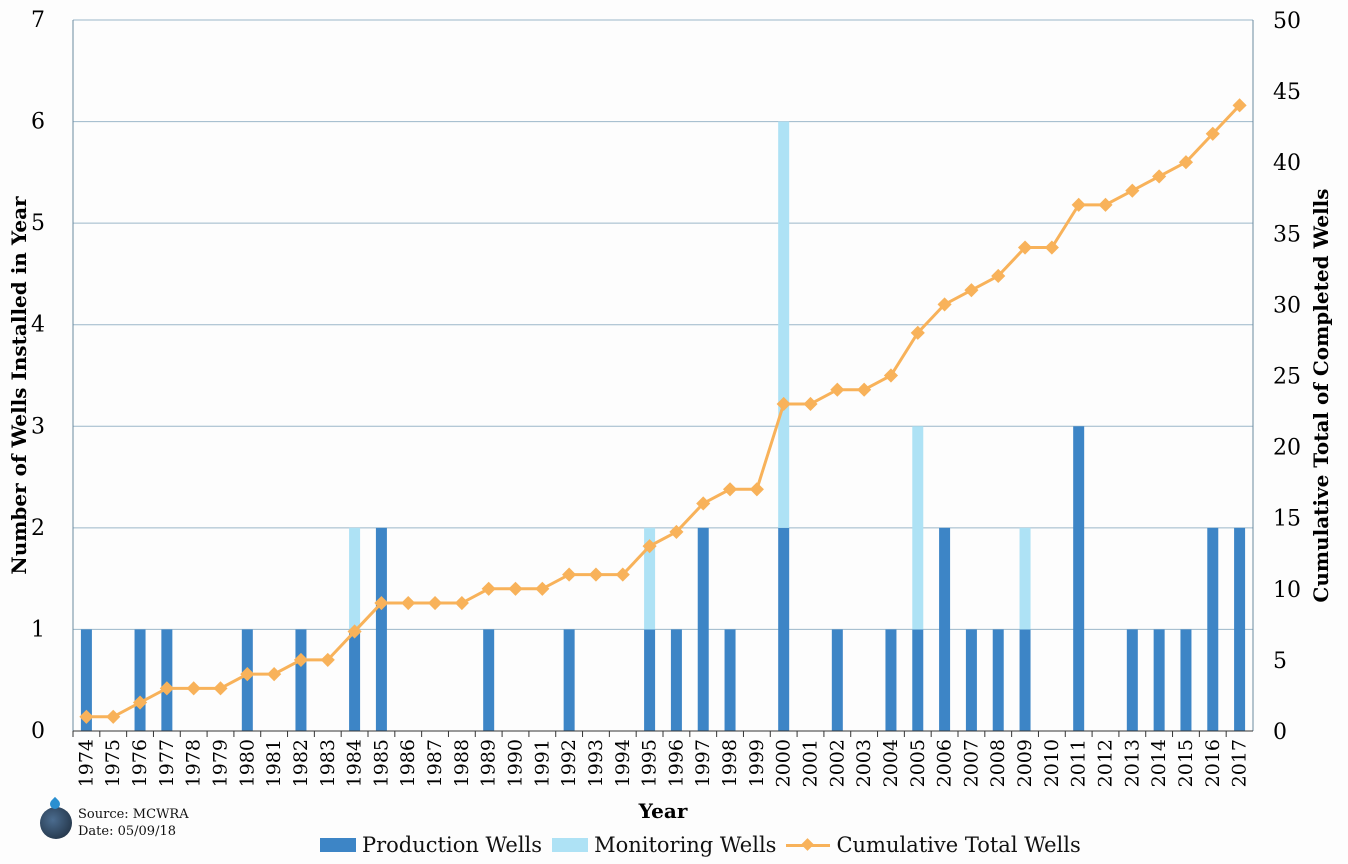  Describe the element at coordinates (1132, 763) in the screenshot. I see `x-tick-label: 2013` at that location.